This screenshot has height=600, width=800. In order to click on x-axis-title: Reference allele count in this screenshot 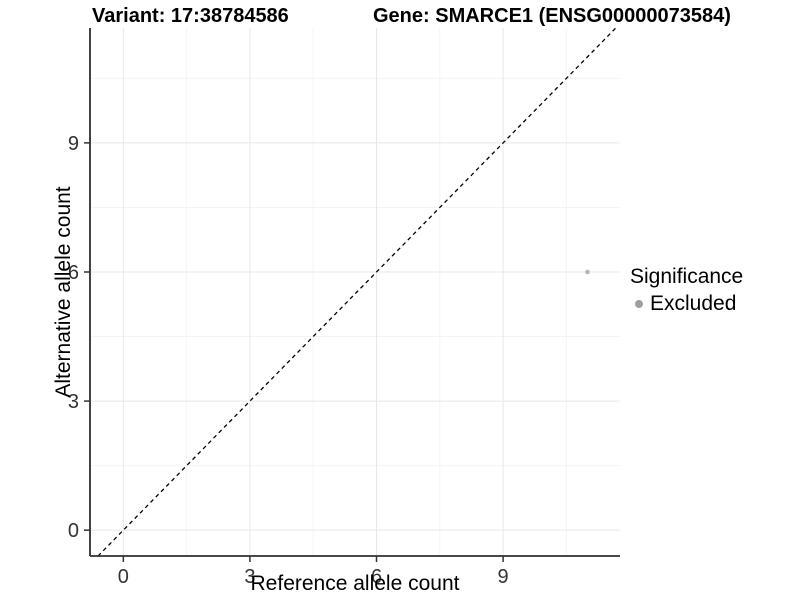, I will do `click(355, 583)`.